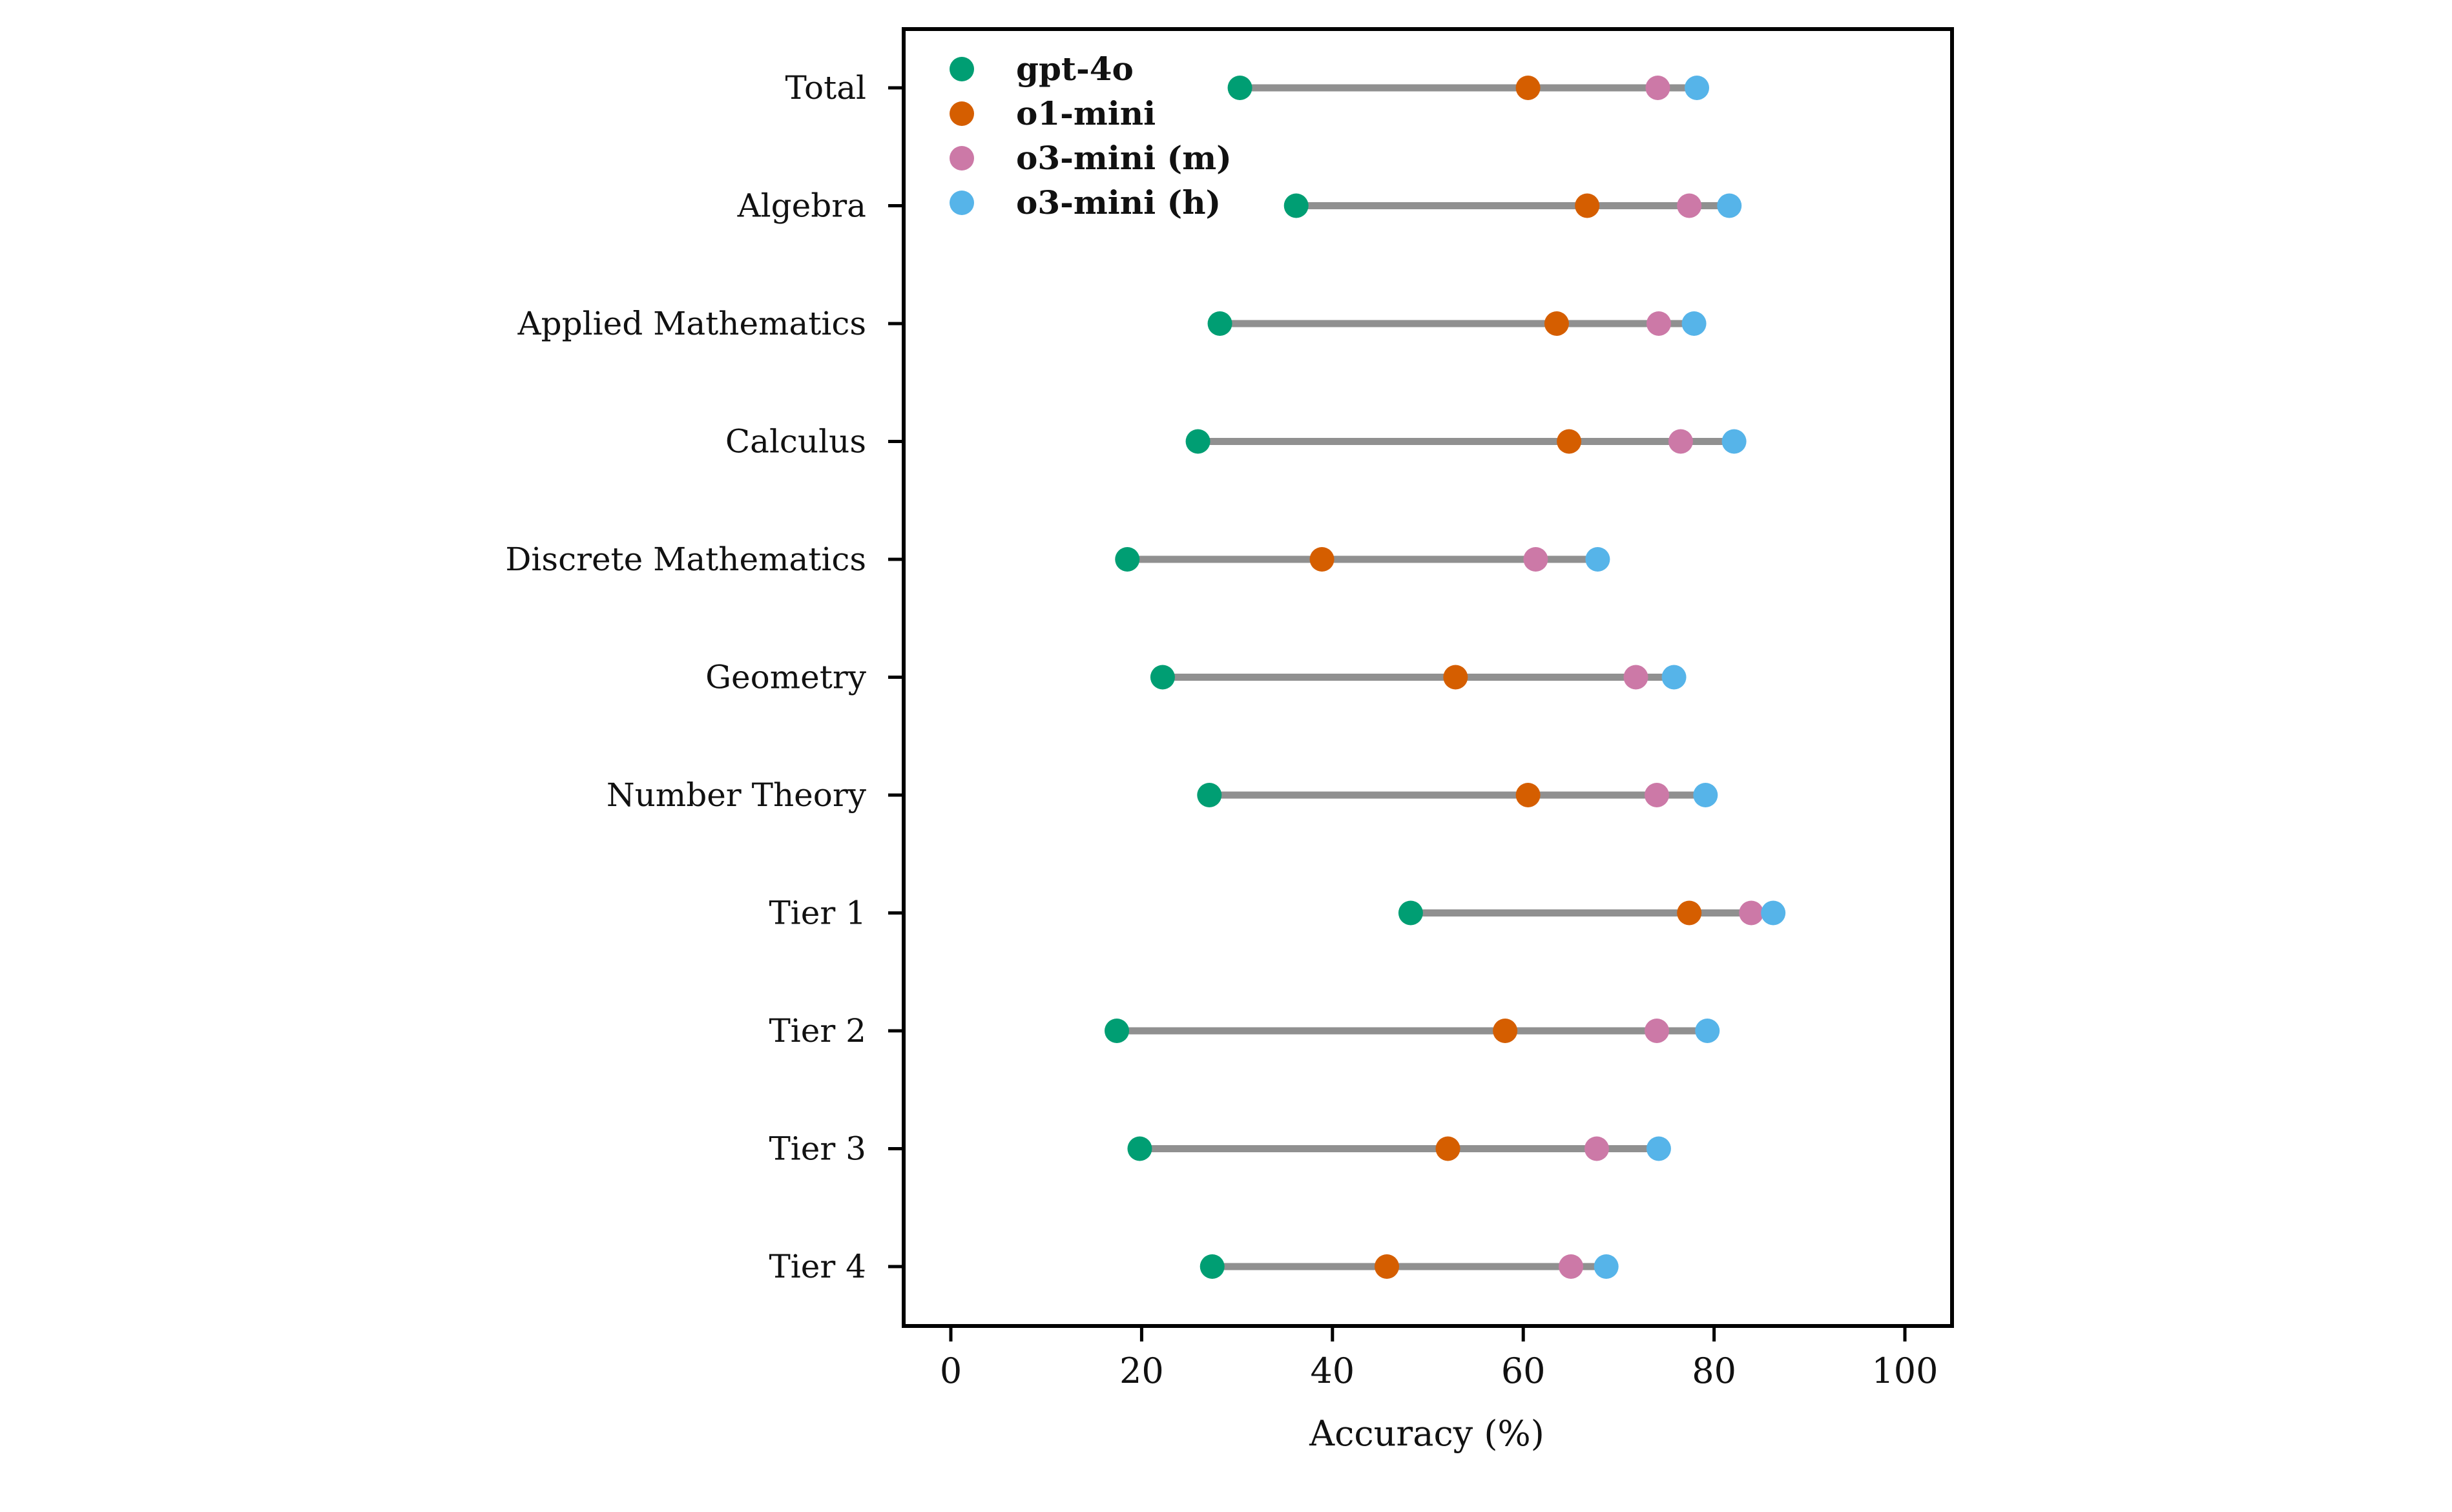 The image size is (2452, 1512). What do you see at coordinates (1209, 795) in the screenshot?
I see `point-gpt-4o-number-theory` at bounding box center [1209, 795].